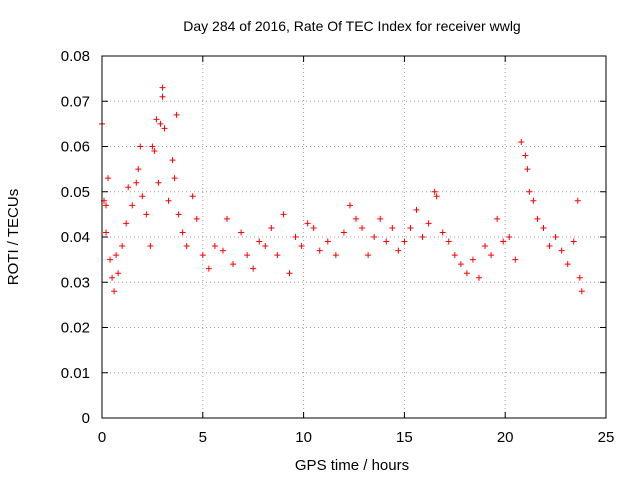 The height and width of the screenshot is (480, 640). I want to click on x-tick-label: 25, so click(606, 437).